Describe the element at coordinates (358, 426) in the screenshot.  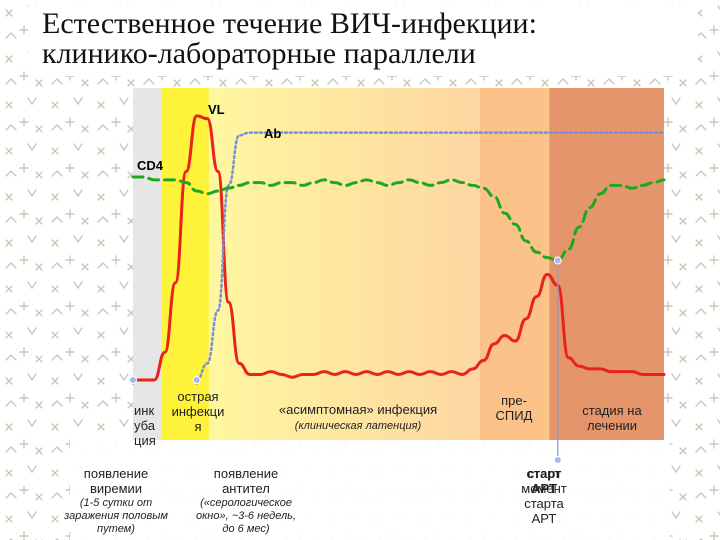
I see `stage-latency-label: (клиническая латенция)` at that location.